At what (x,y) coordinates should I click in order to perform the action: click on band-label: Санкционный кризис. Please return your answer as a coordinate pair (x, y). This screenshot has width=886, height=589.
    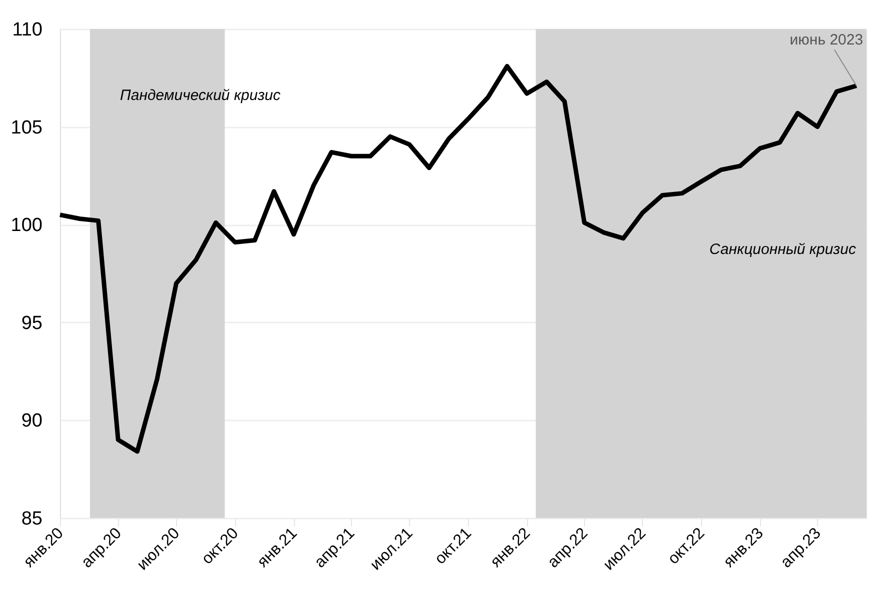
    Looking at the image, I should click on (782, 249).